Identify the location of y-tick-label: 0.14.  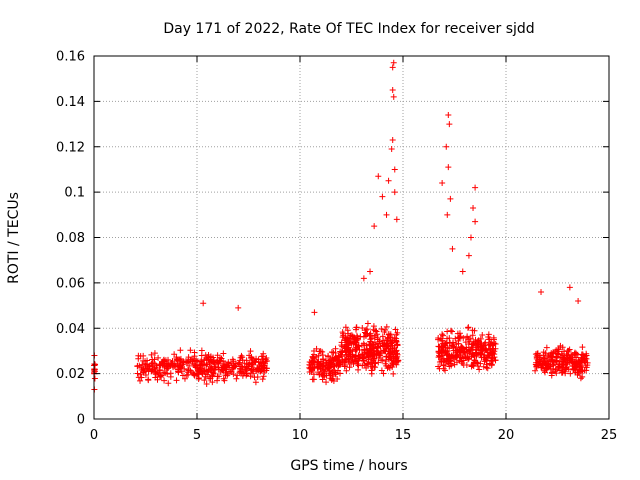
(70, 102).